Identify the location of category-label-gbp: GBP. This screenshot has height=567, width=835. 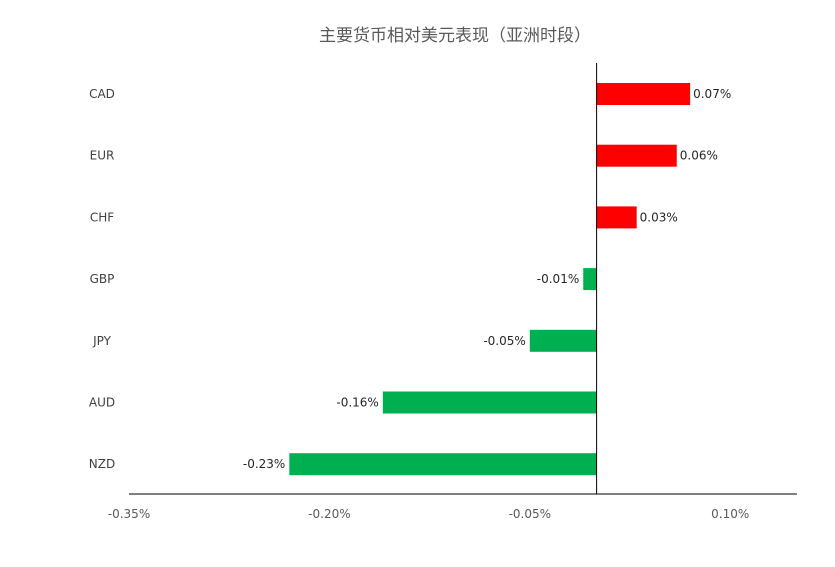
(102, 279).